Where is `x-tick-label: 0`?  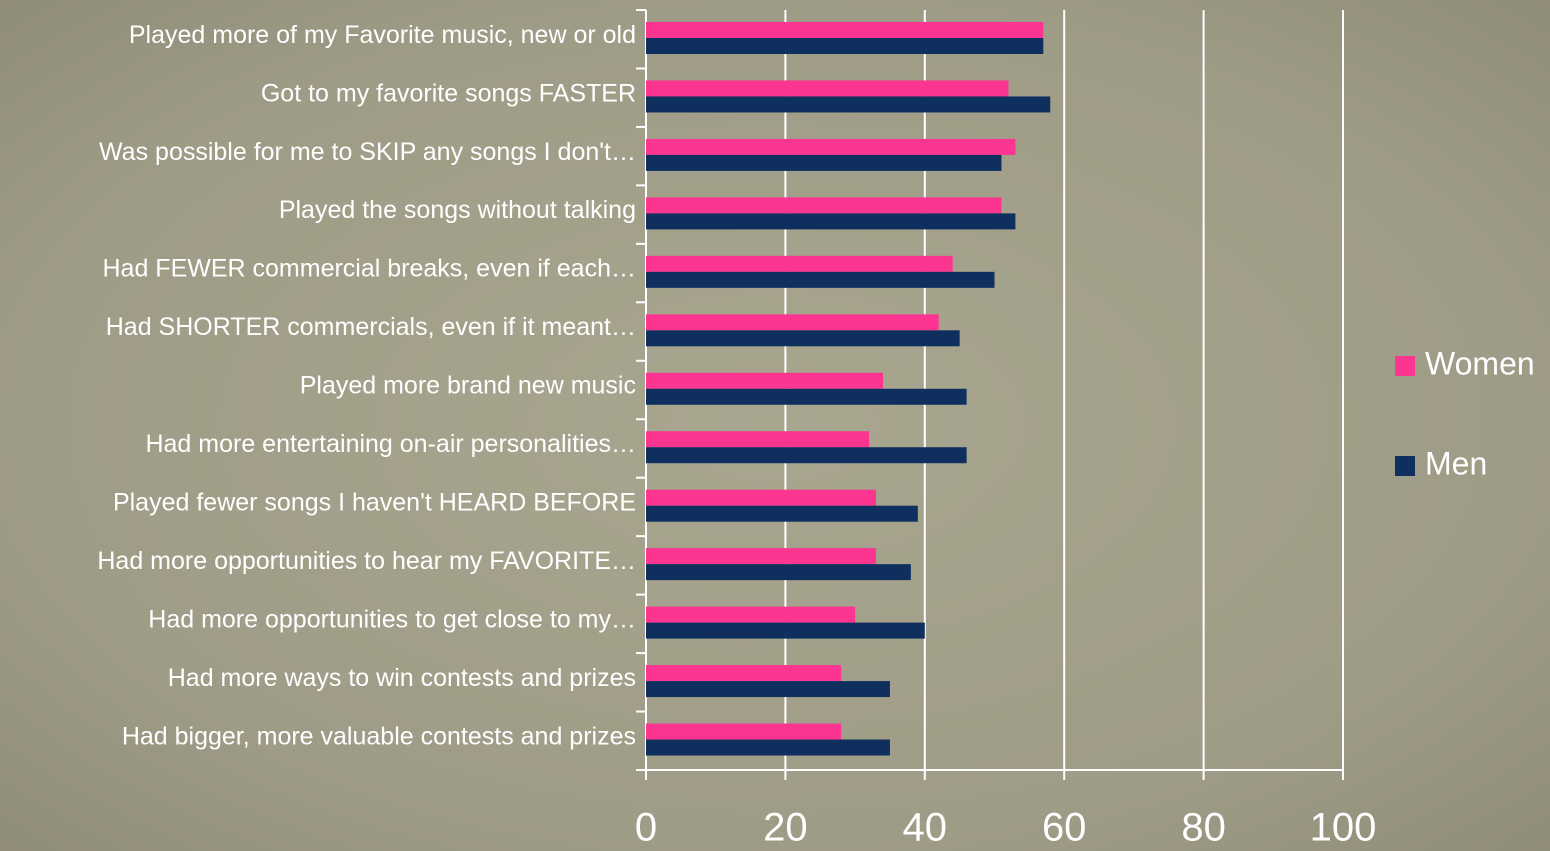 x-tick-label: 0 is located at coordinates (646, 828).